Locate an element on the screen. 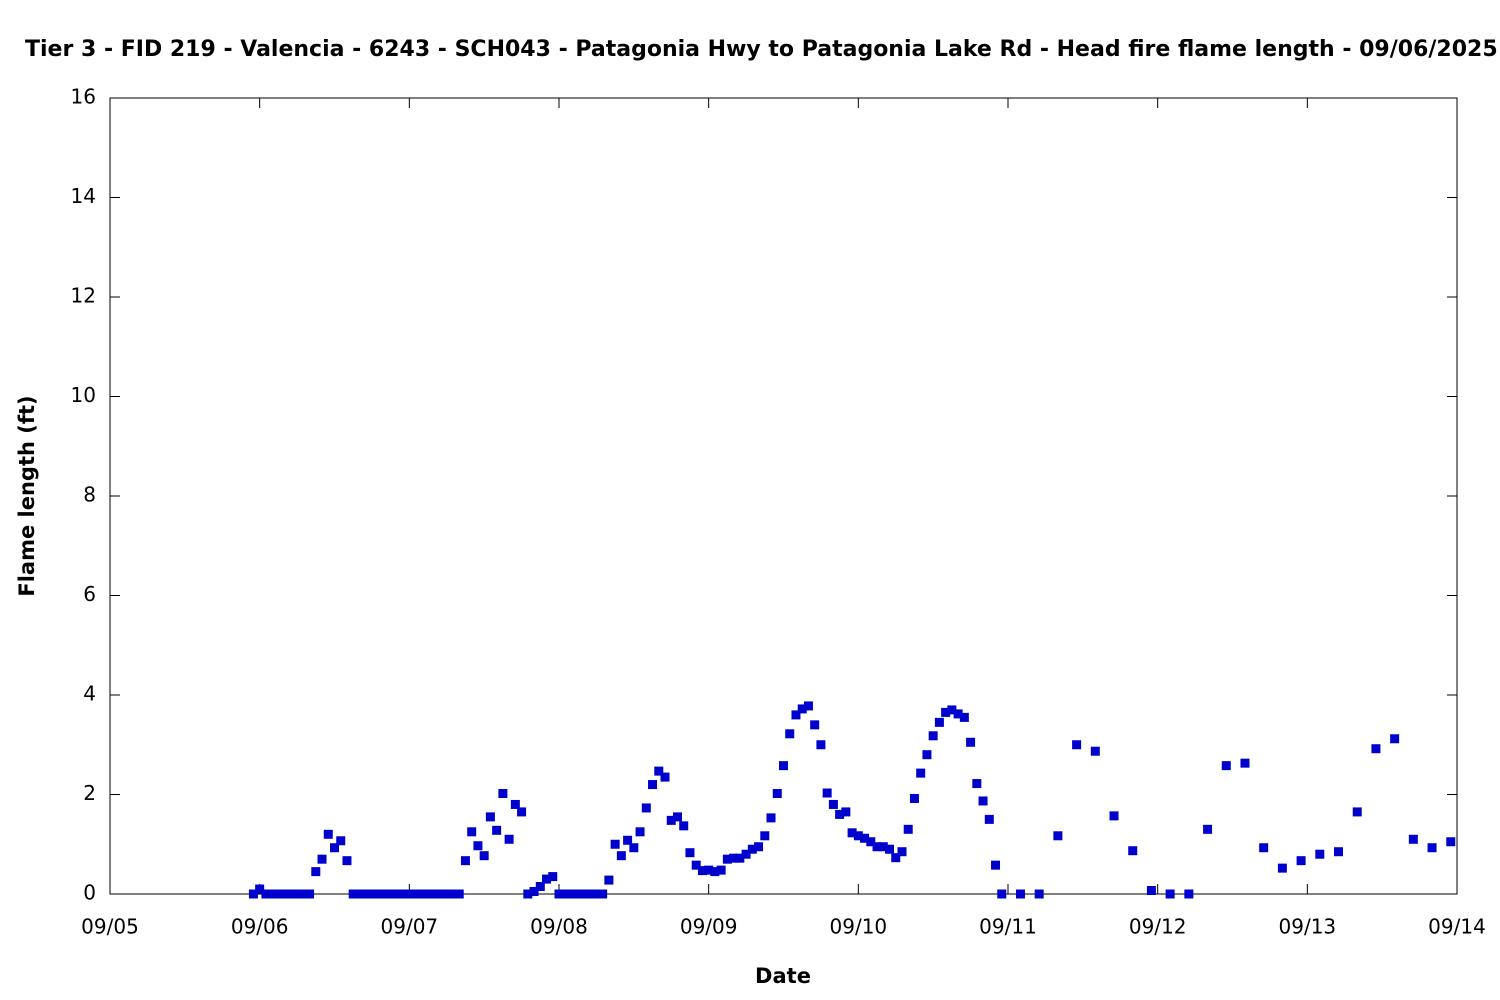 The image size is (1500, 1000). x-tick-label: 09/07 is located at coordinates (410, 927).